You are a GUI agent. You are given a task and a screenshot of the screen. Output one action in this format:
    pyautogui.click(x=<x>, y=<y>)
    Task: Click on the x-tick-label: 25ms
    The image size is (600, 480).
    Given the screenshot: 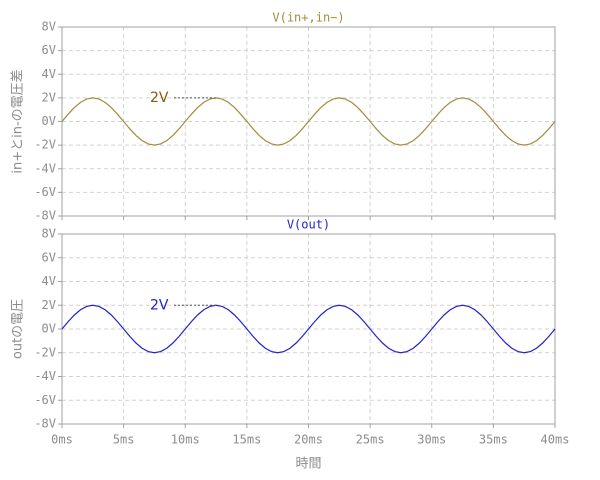 What is the action you would take?
    pyautogui.click(x=370, y=440)
    